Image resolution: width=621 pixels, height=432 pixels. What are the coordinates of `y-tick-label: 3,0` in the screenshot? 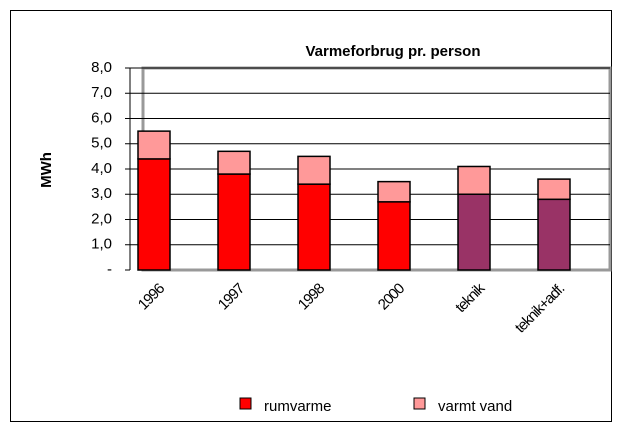 It's located at (101, 193).